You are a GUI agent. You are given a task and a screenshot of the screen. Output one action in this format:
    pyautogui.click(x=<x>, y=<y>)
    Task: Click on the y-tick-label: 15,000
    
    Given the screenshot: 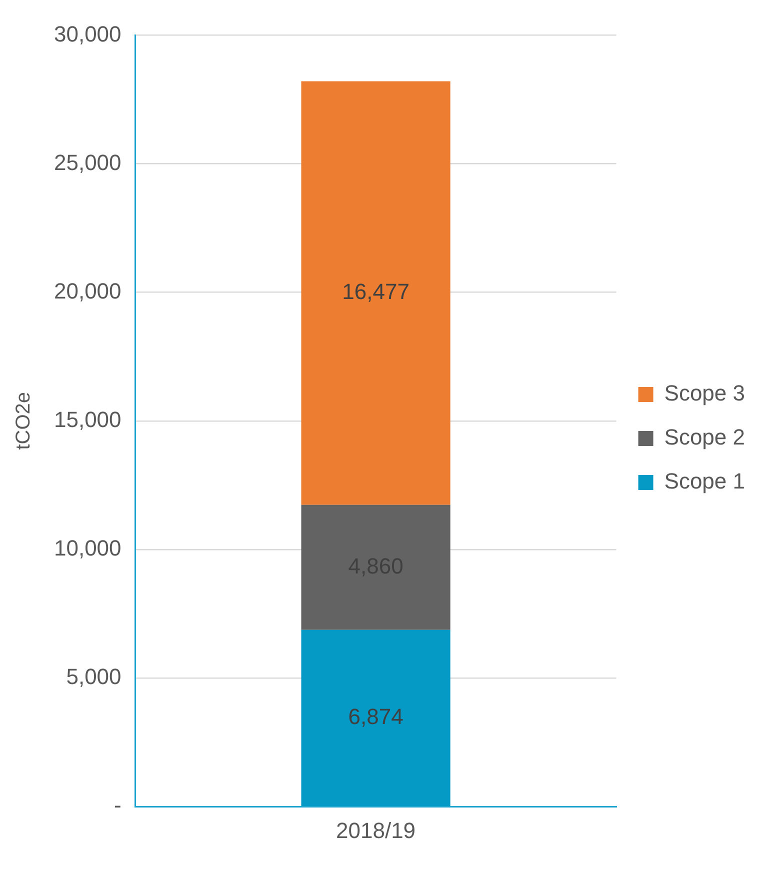 What is the action you would take?
    pyautogui.click(x=88, y=419)
    